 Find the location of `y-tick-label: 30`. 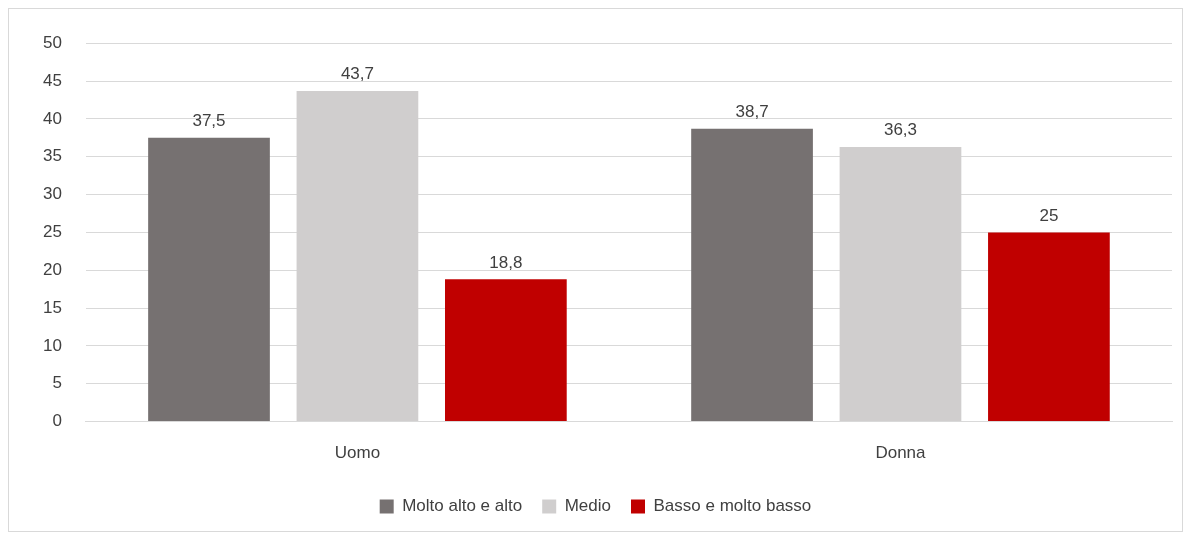

y-tick-label: 30 is located at coordinates (52, 194).